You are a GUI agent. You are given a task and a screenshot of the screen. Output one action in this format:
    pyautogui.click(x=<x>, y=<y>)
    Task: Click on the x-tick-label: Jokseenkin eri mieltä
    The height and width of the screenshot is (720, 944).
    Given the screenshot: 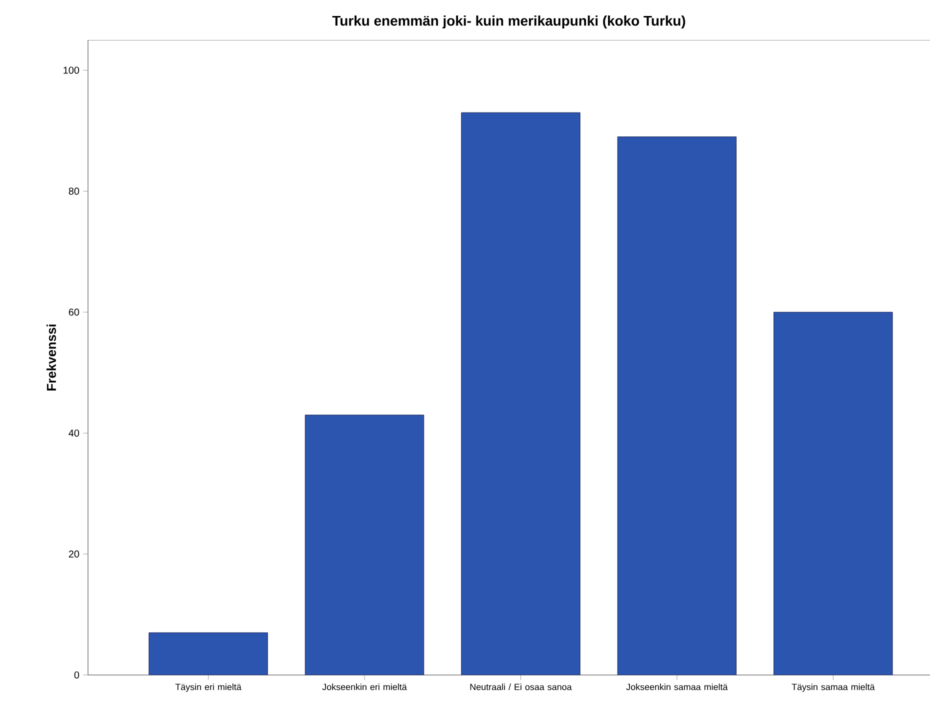 What is the action you would take?
    pyautogui.click(x=364, y=687)
    